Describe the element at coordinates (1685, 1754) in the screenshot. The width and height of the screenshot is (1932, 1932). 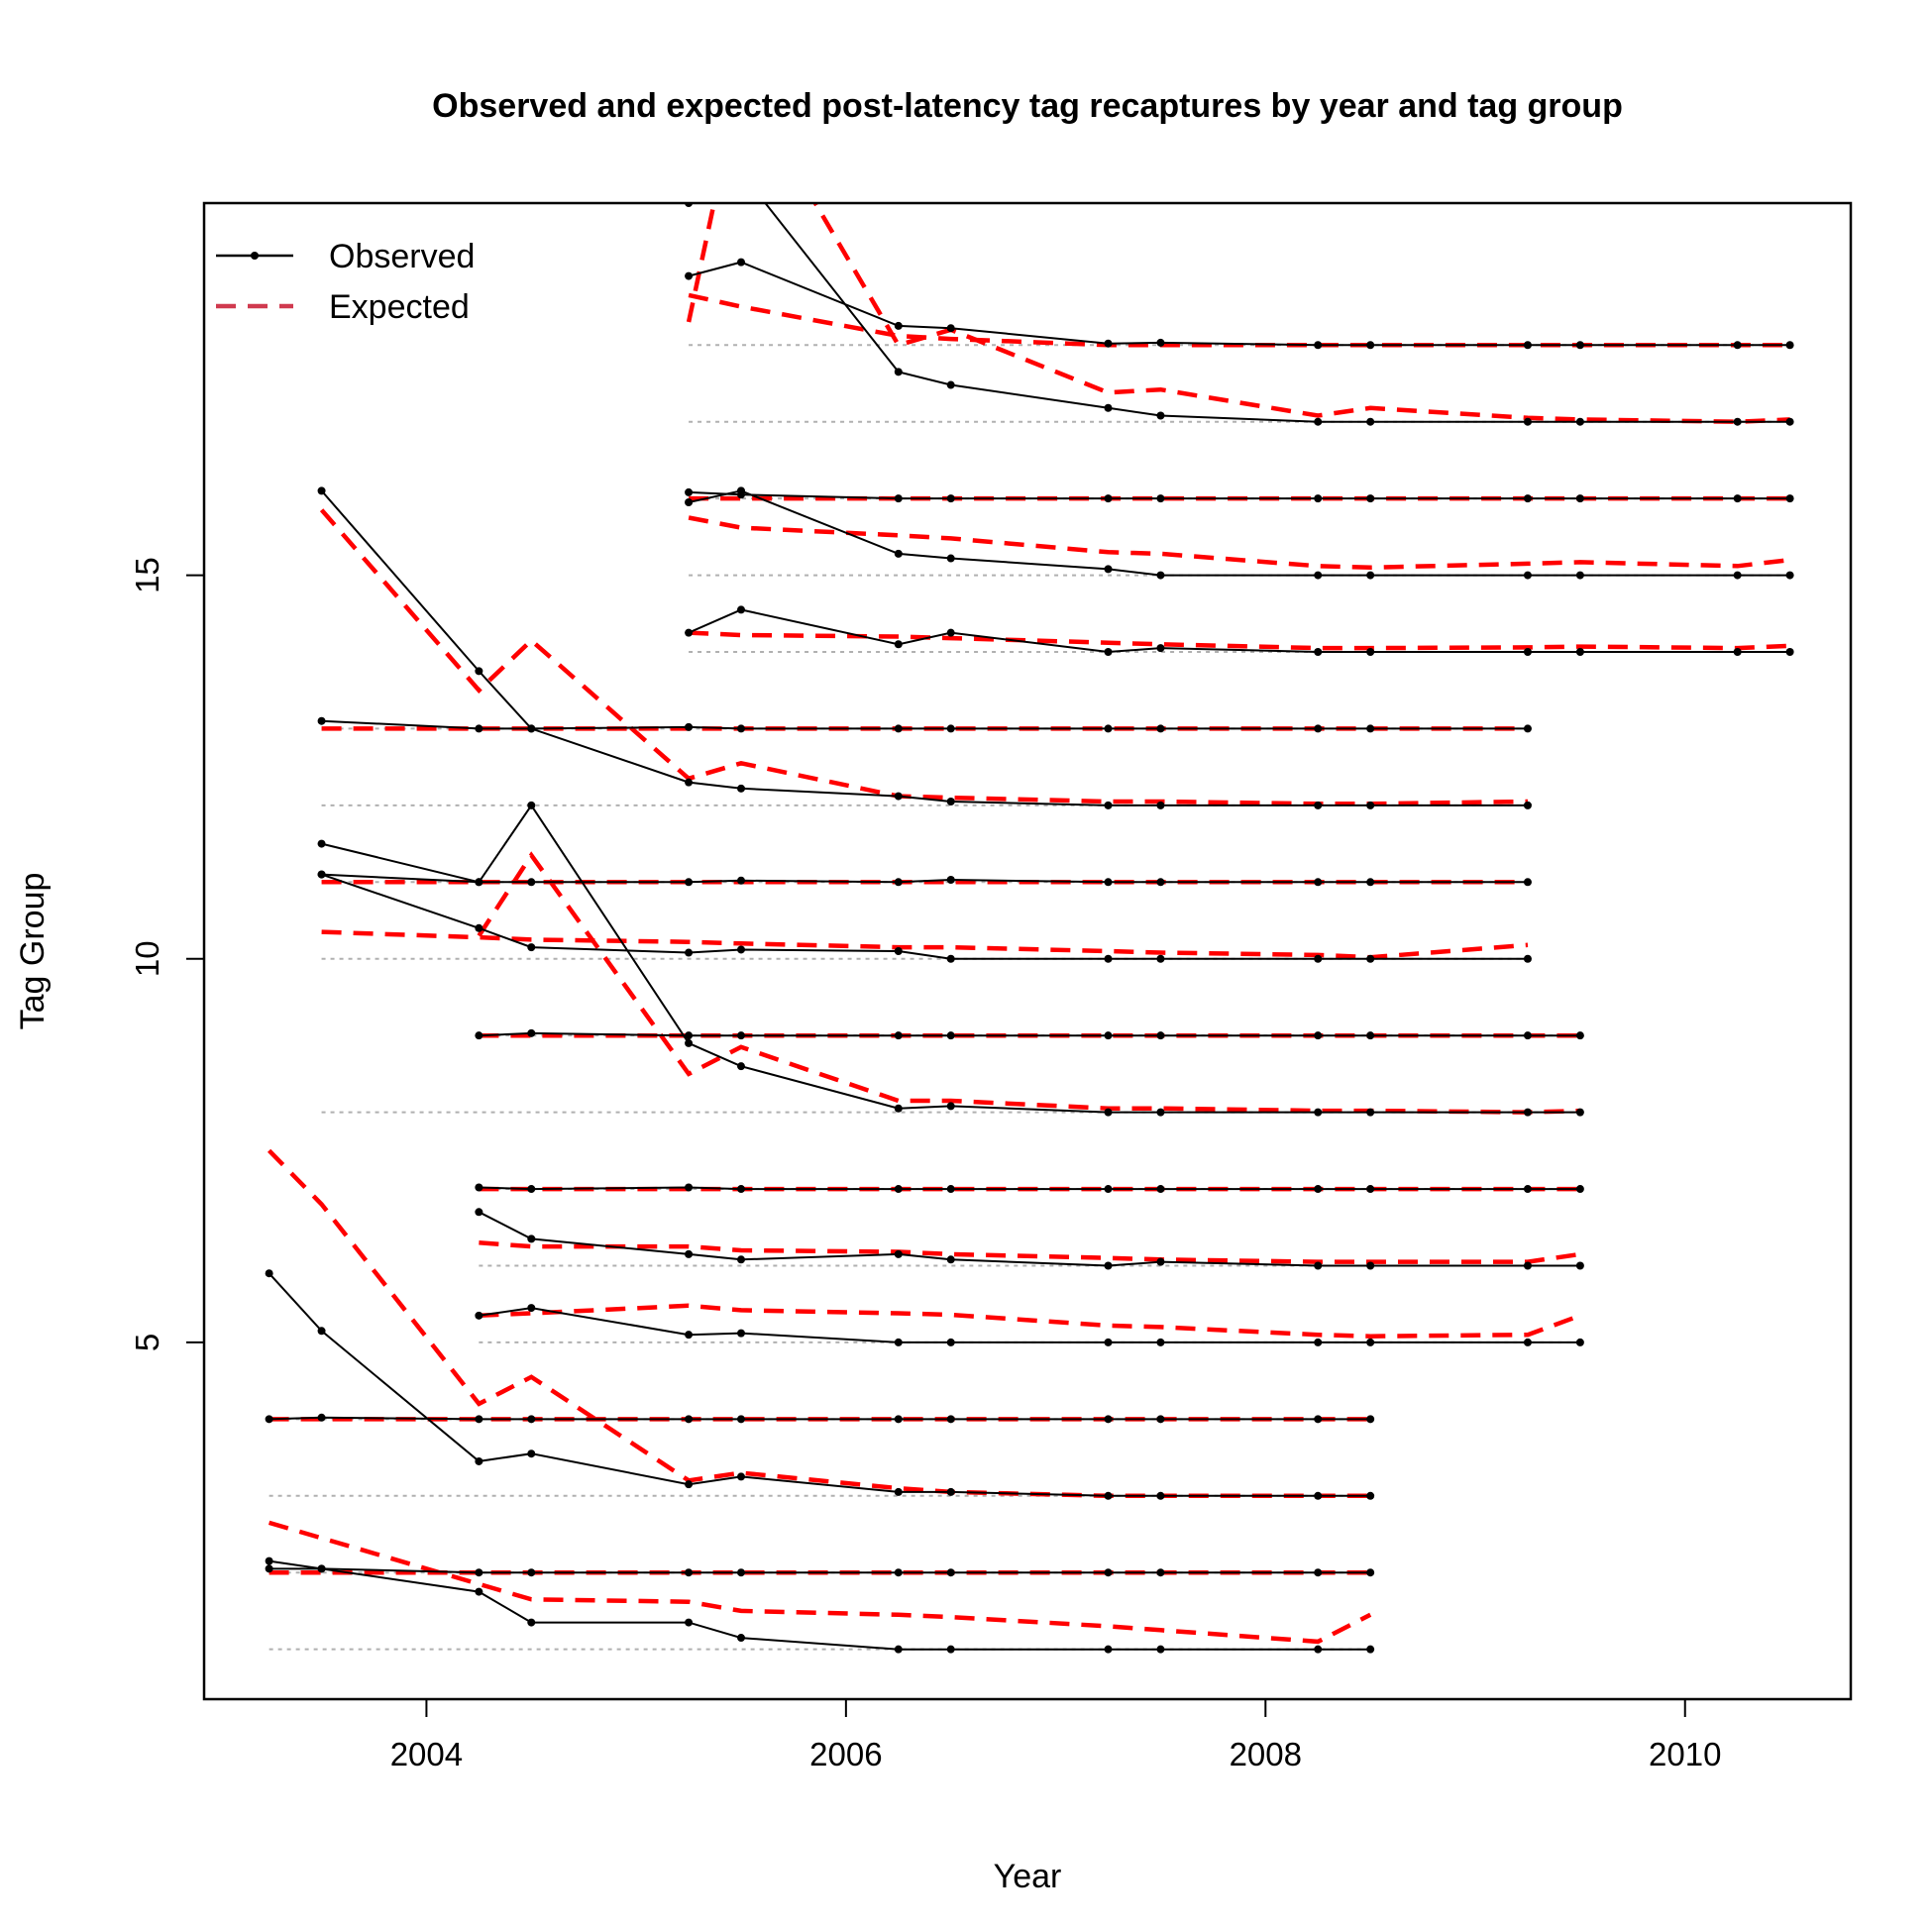
I see `x-tick-label: 2010` at that location.